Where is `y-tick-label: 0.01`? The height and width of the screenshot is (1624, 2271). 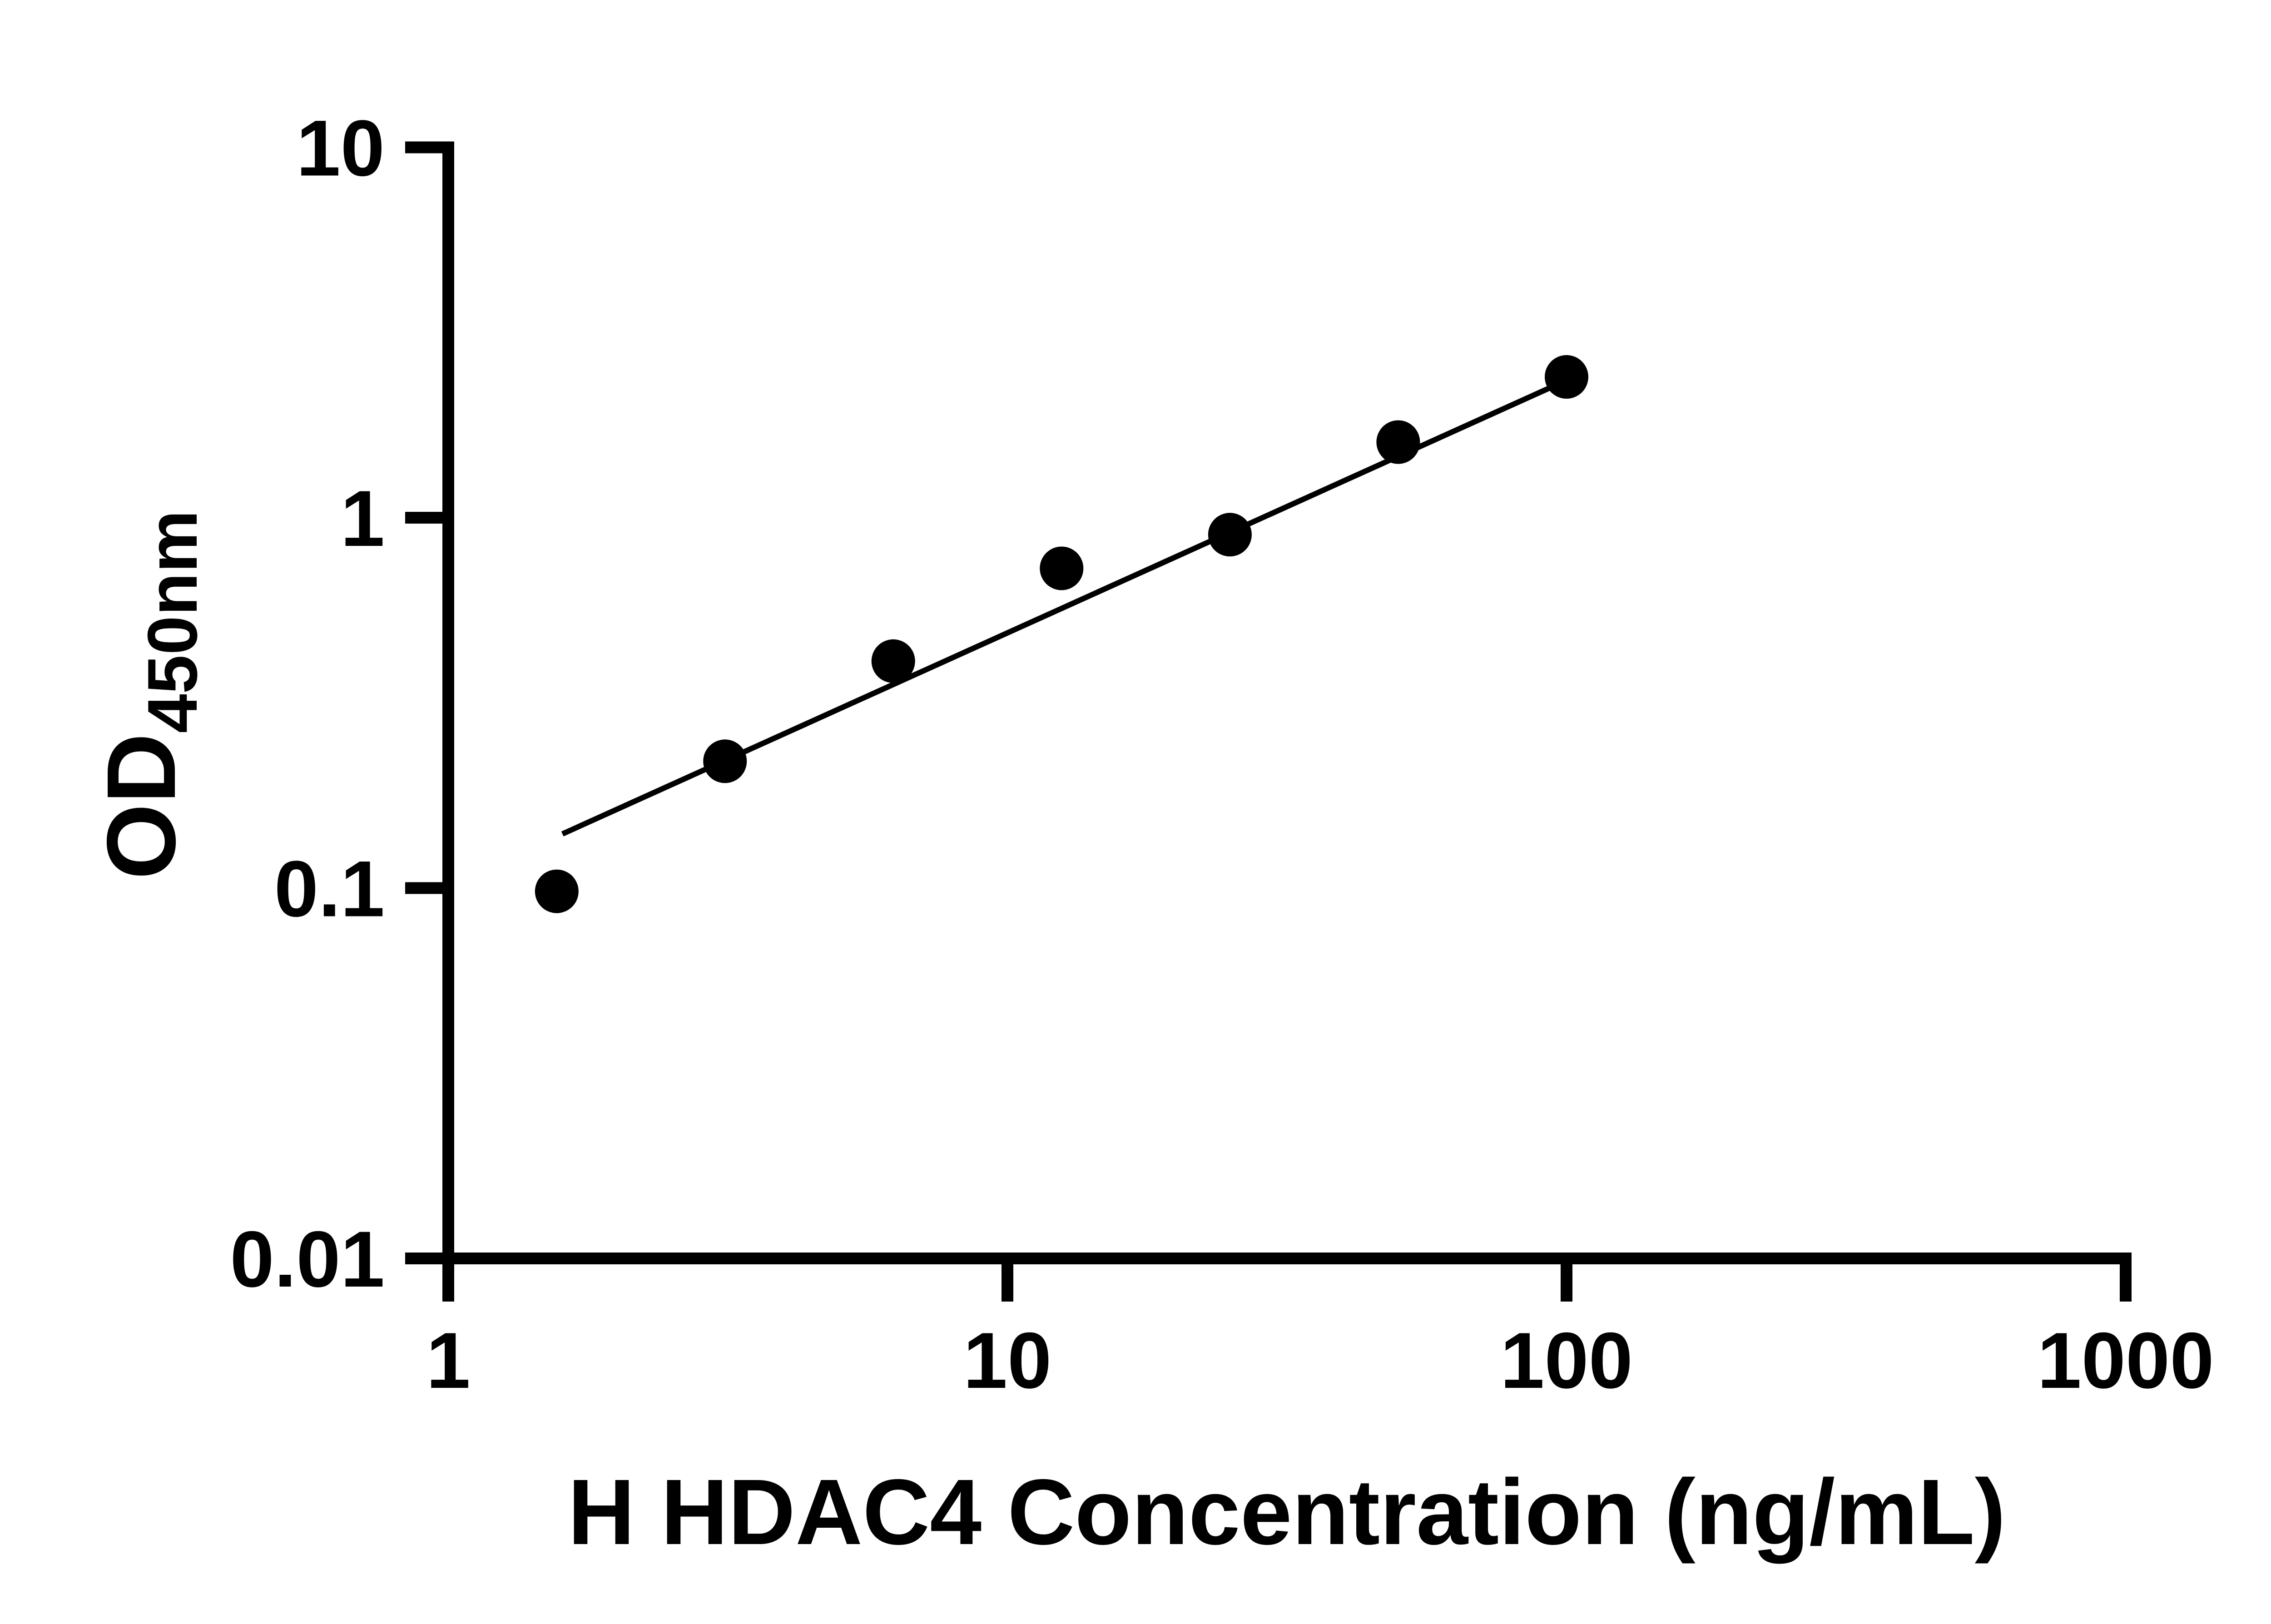
y-tick-label: 0.01 is located at coordinates (307, 1259).